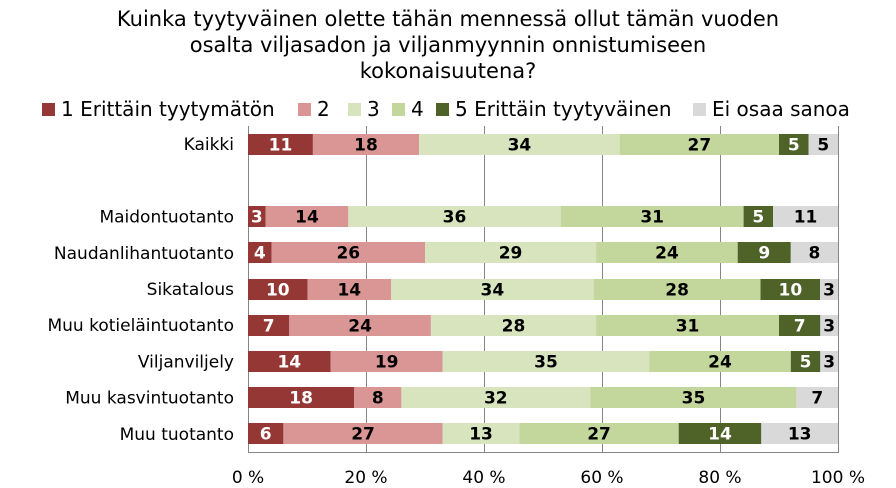  I want to click on data-label-8-5: 13, so click(800, 435).